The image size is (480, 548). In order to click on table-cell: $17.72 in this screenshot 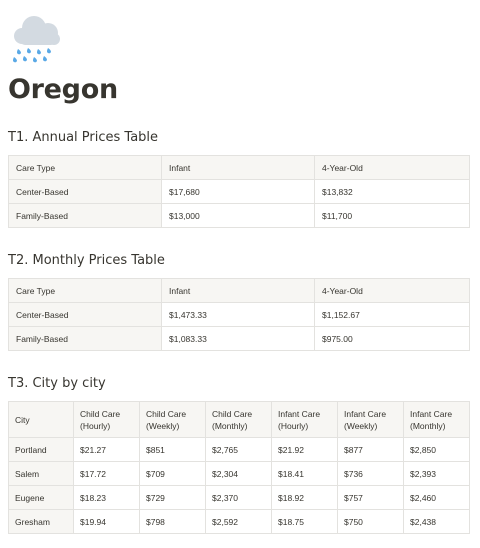, I will do `click(106, 473)`.